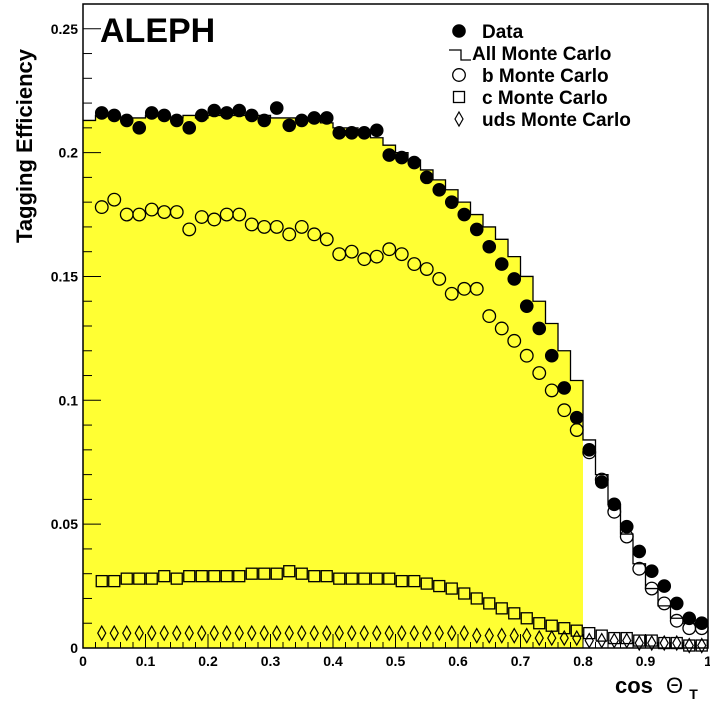 The height and width of the screenshot is (703, 710). I want to click on legend-uds-monte-carlo-symbol, so click(459, 119).